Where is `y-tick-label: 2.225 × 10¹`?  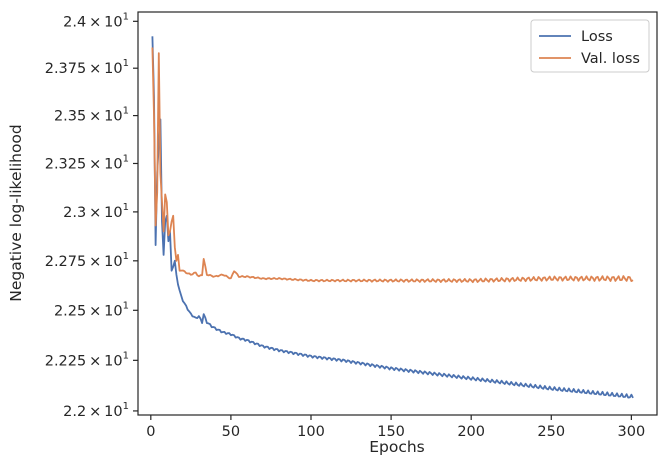
y-tick-label: 2.225 × 10¹ is located at coordinates (87, 359).